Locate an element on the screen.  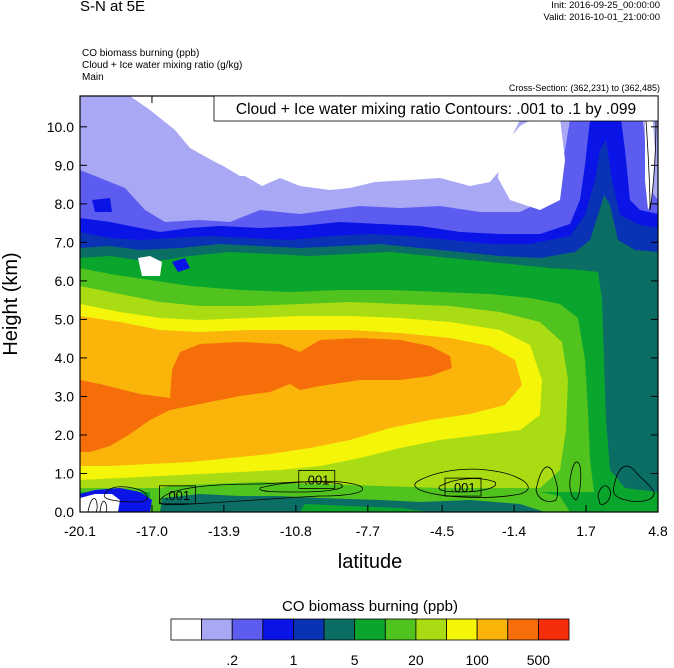
x-tick-label: 1.7 is located at coordinates (586, 531).